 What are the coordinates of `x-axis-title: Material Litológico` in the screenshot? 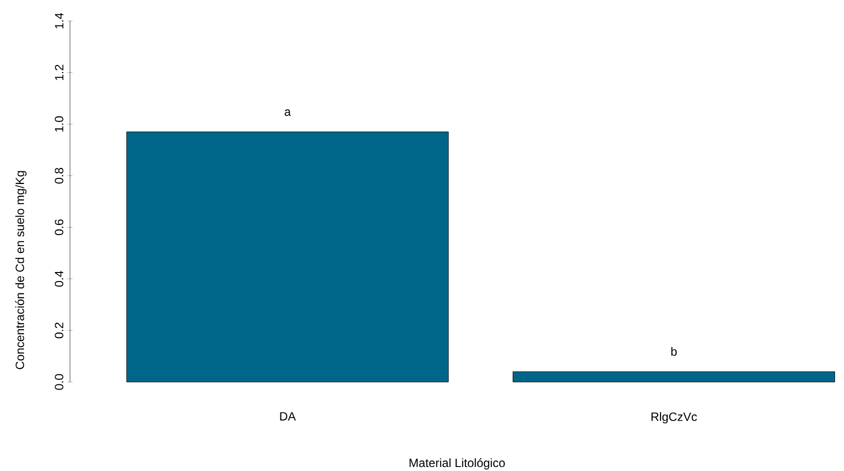 It's located at (457, 464).